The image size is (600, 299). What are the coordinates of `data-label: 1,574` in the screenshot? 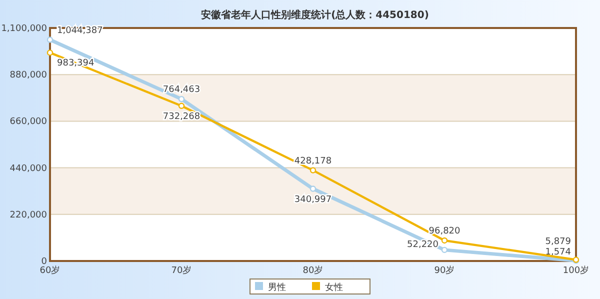 It's located at (558, 253).